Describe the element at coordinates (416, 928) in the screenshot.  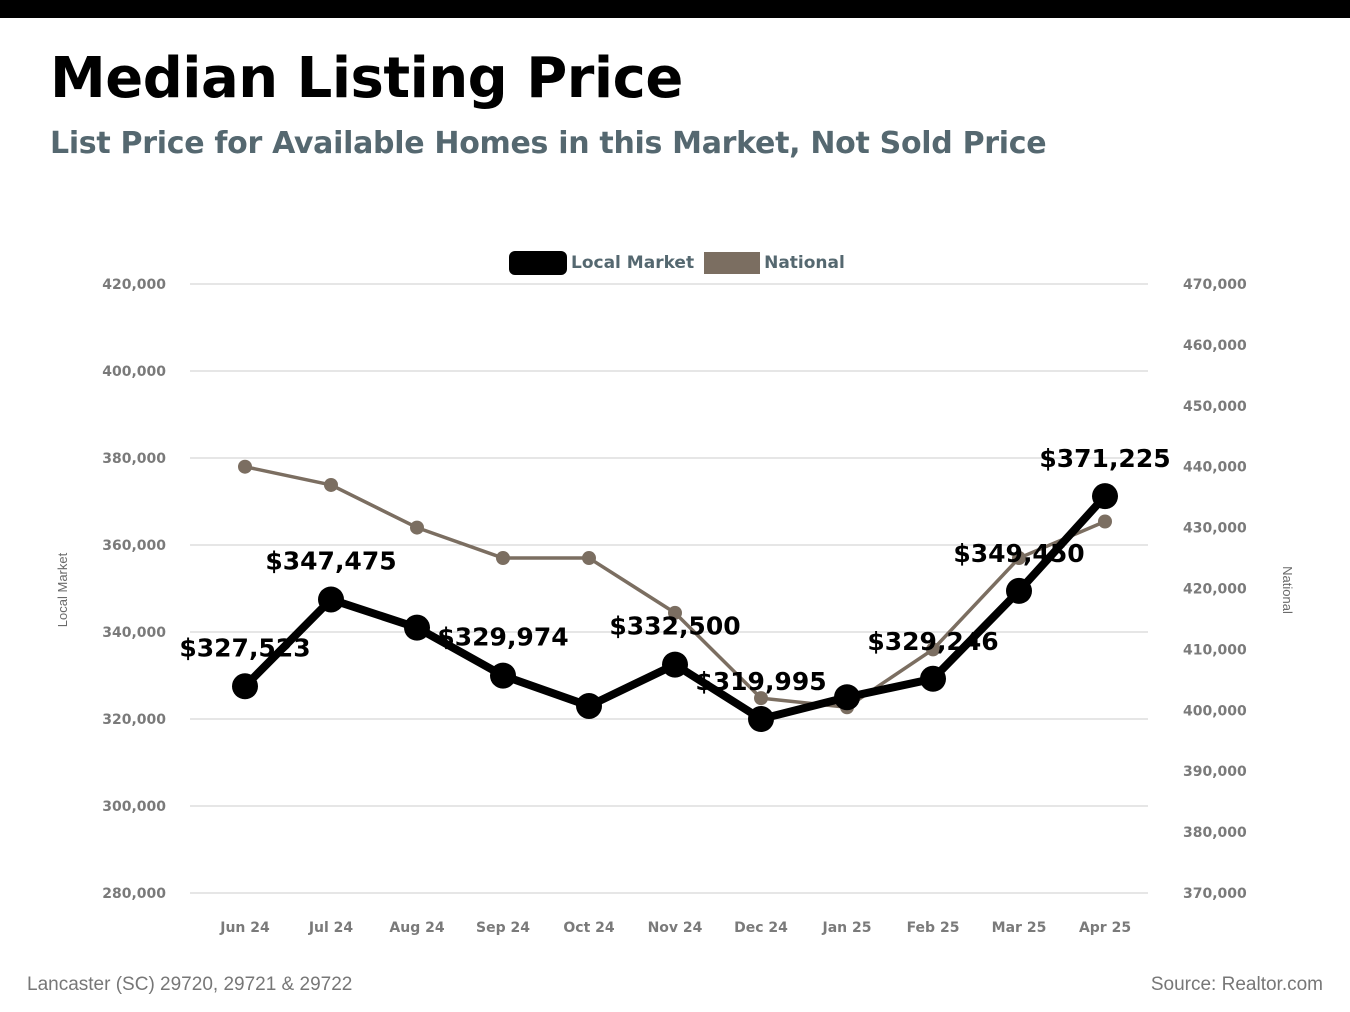
I see `x-tick-label: Aug 24` at that location.